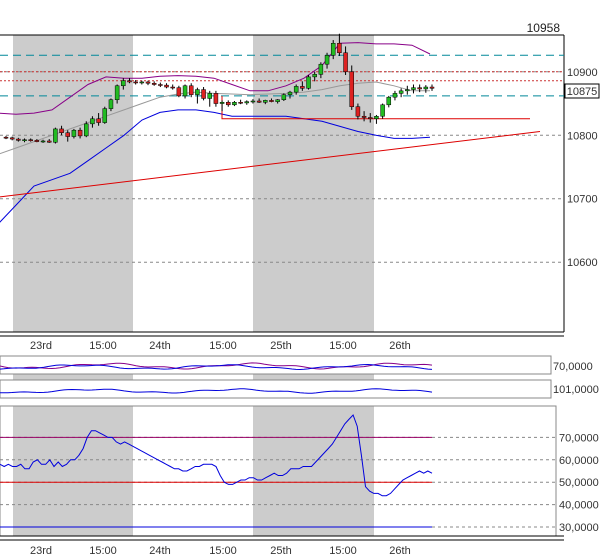  I want to click on trend-line, so click(270, 164).